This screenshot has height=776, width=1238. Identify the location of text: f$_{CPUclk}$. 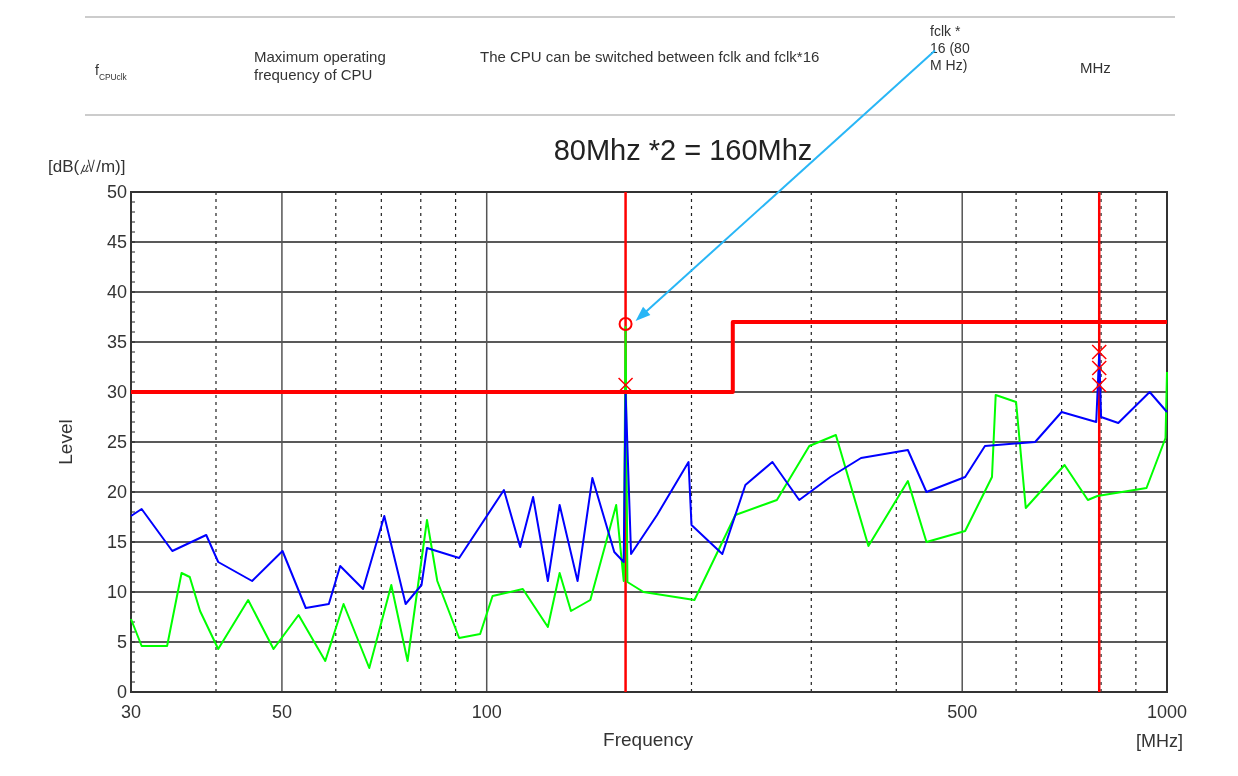
(111, 72).